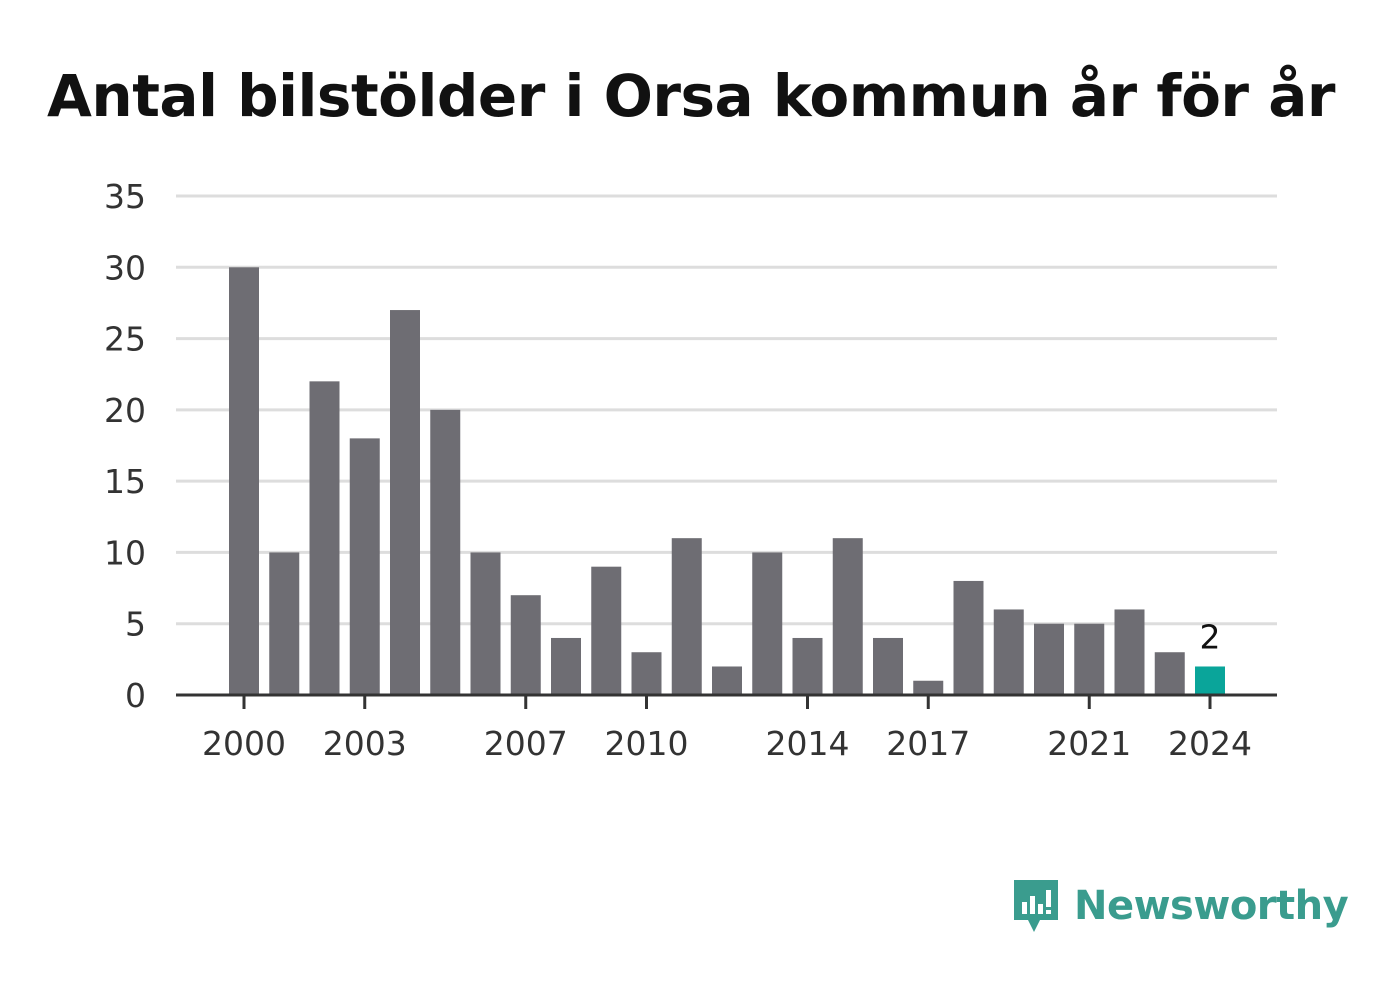 This screenshot has width=1382, height=999. I want to click on x-tick-label: 2003, so click(365, 743).